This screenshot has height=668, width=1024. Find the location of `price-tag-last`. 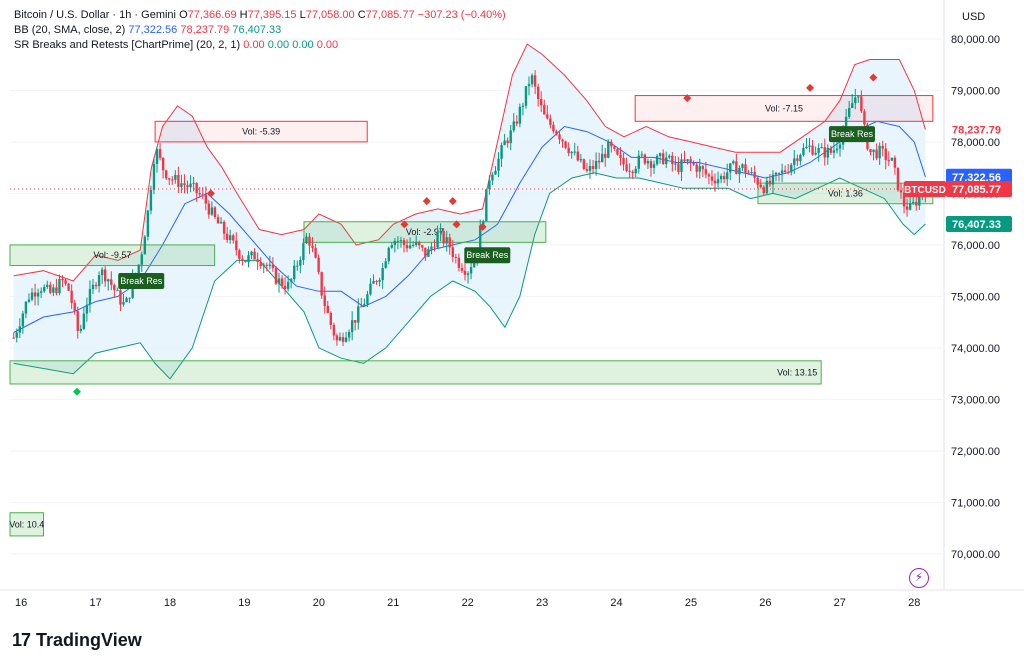

price-tag-last is located at coordinates (979, 188).